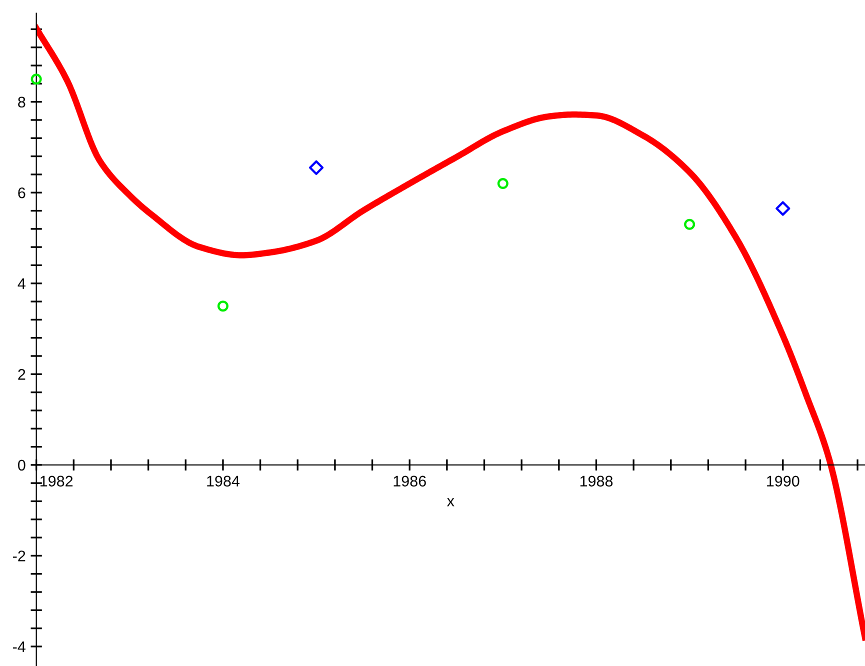 Image resolution: width=865 pixels, height=666 pixels. What do you see at coordinates (22, 374) in the screenshot?
I see `y-tick-label: 2` at bounding box center [22, 374].